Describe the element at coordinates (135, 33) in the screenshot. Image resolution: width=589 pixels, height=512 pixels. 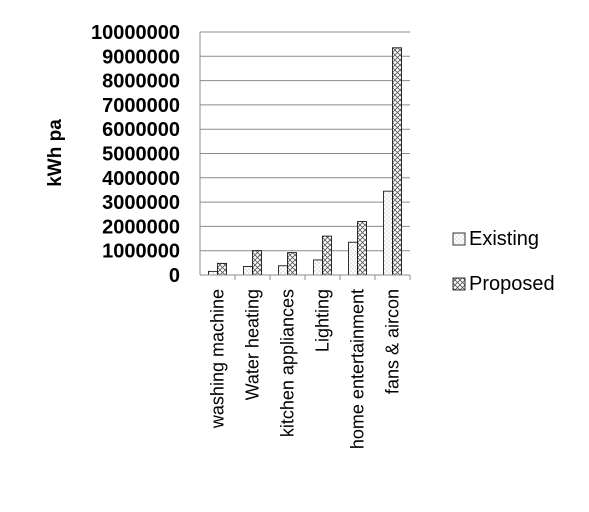
I see `y-tick-label: 10000000` at that location.